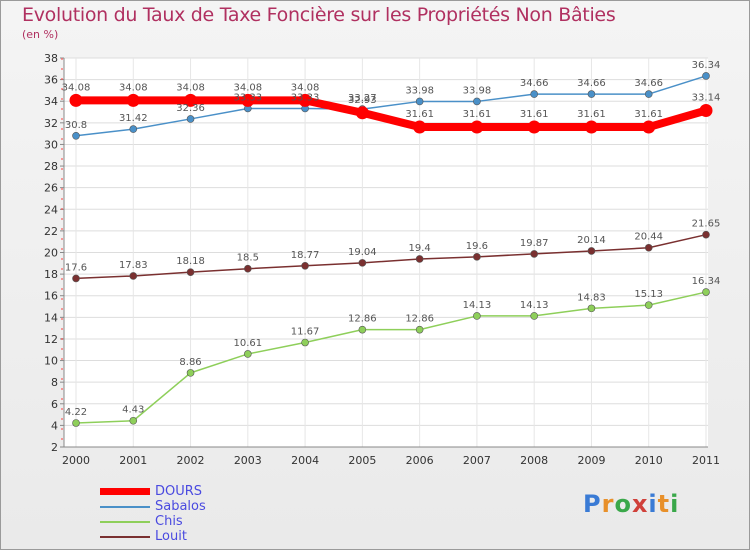 The height and width of the screenshot is (550, 750). What do you see at coordinates (51, 123) in the screenshot?
I see `y-tick-label: 32` at bounding box center [51, 123].